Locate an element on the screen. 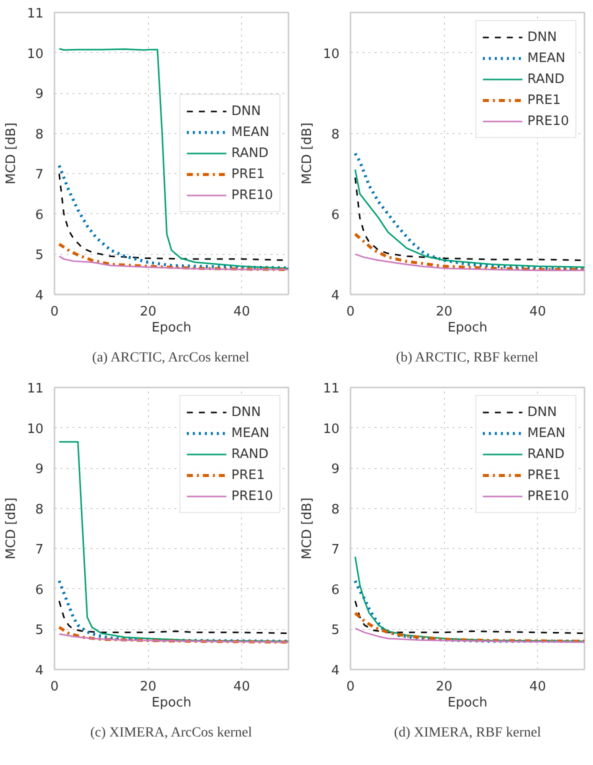 The height and width of the screenshot is (765, 593). text: (a) ARCTIC, ArcCos kernel is located at coordinates (171, 358).